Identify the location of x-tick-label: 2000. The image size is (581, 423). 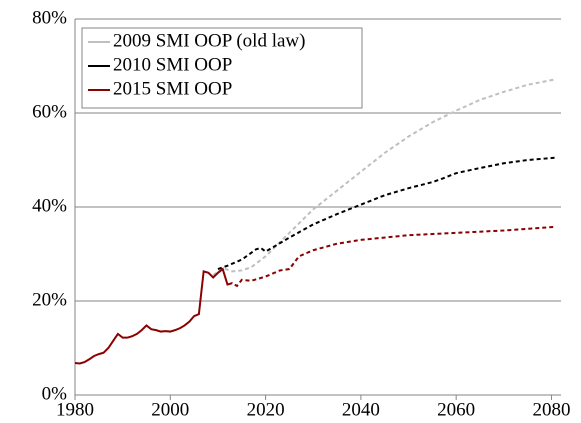
(170, 409).